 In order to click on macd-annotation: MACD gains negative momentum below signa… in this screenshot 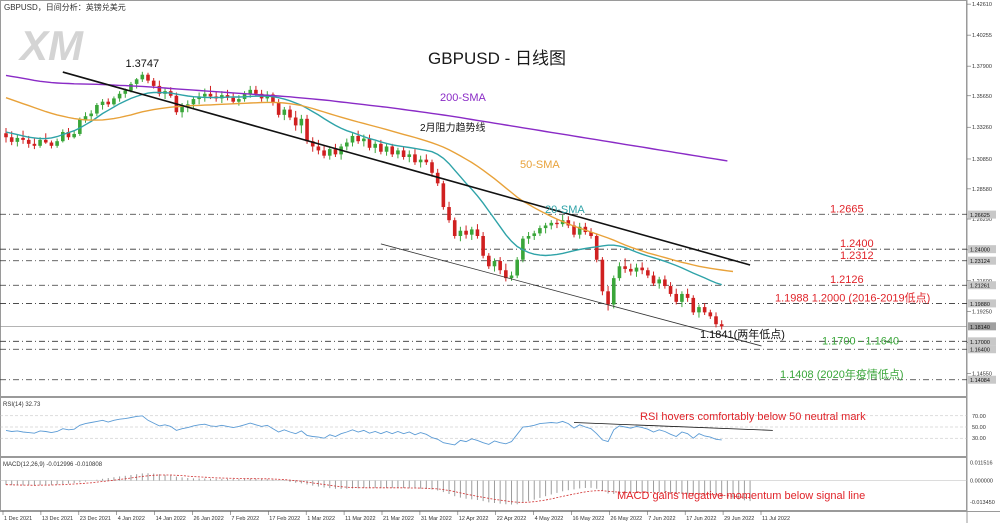, I will do `click(741, 496)`.